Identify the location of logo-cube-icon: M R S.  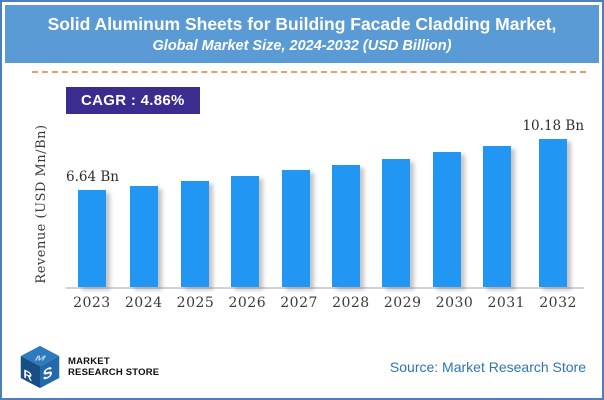
(40, 367).